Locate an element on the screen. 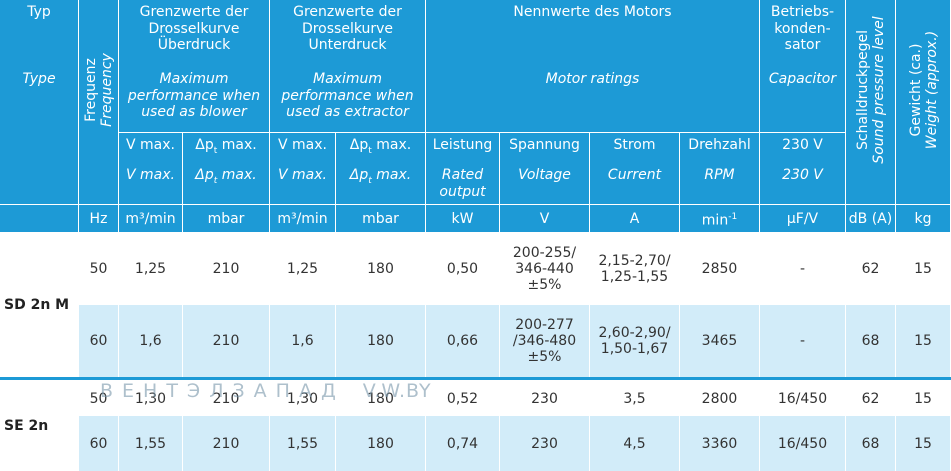 Image resolution: width=951 pixels, height=471 pixels. subheader-de: 230 V is located at coordinates (802, 145).